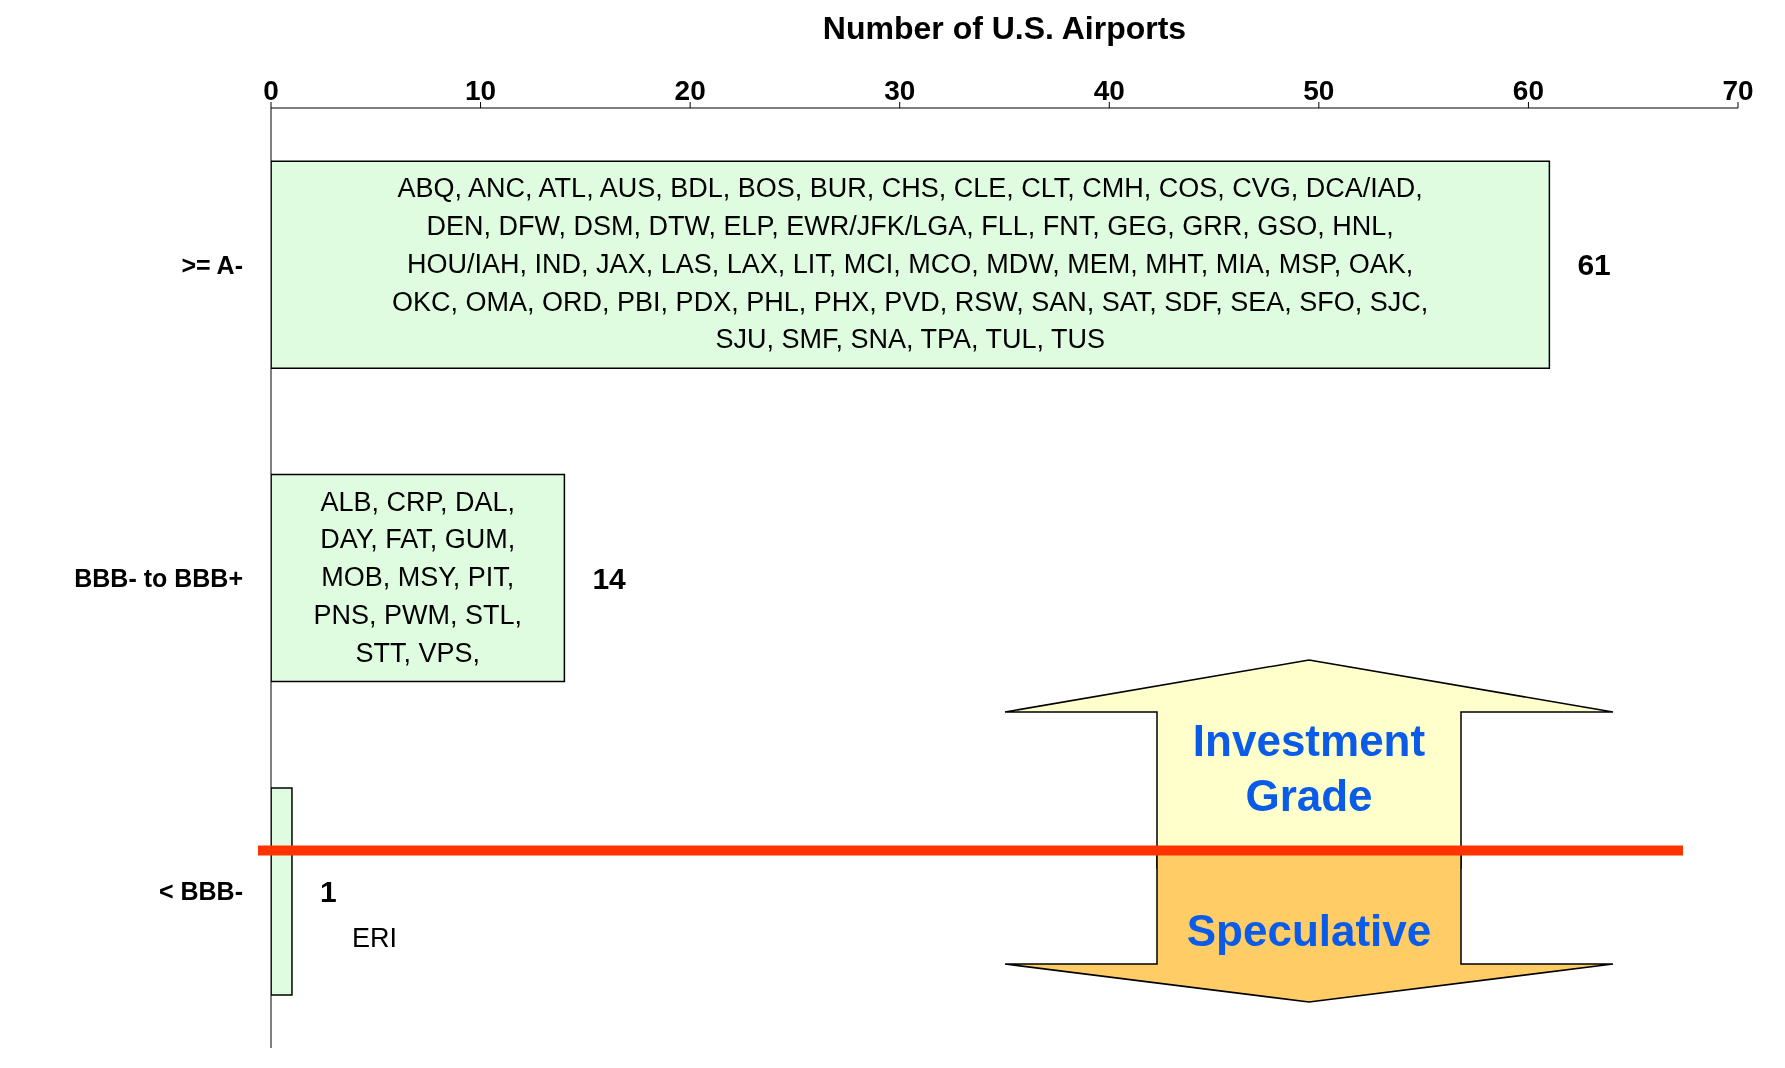 This screenshot has height=1068, width=1785. Describe the element at coordinates (1319, 90) in the screenshot. I see `x-tick-label: 50` at that location.